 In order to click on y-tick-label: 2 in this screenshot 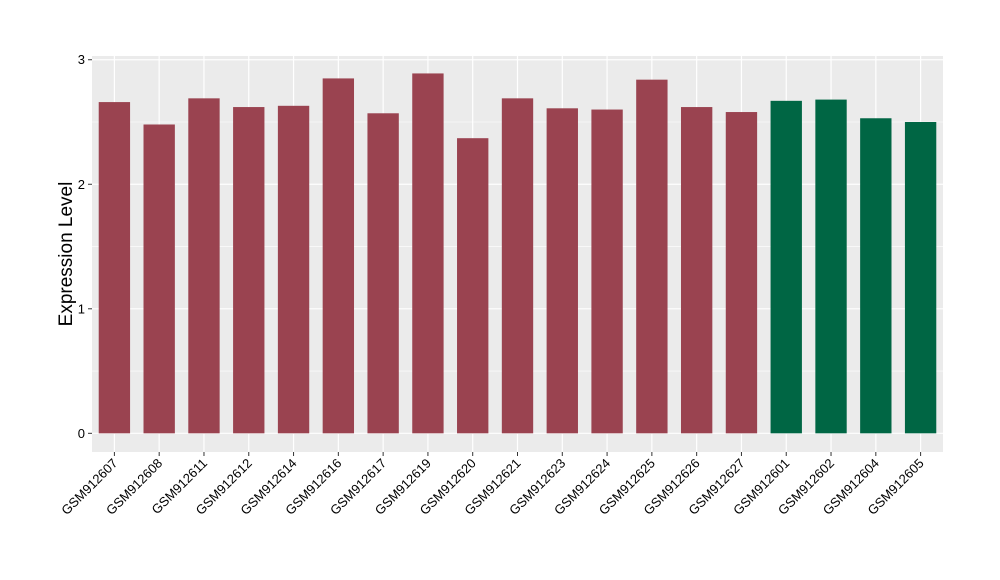, I will do `click(81, 184)`.